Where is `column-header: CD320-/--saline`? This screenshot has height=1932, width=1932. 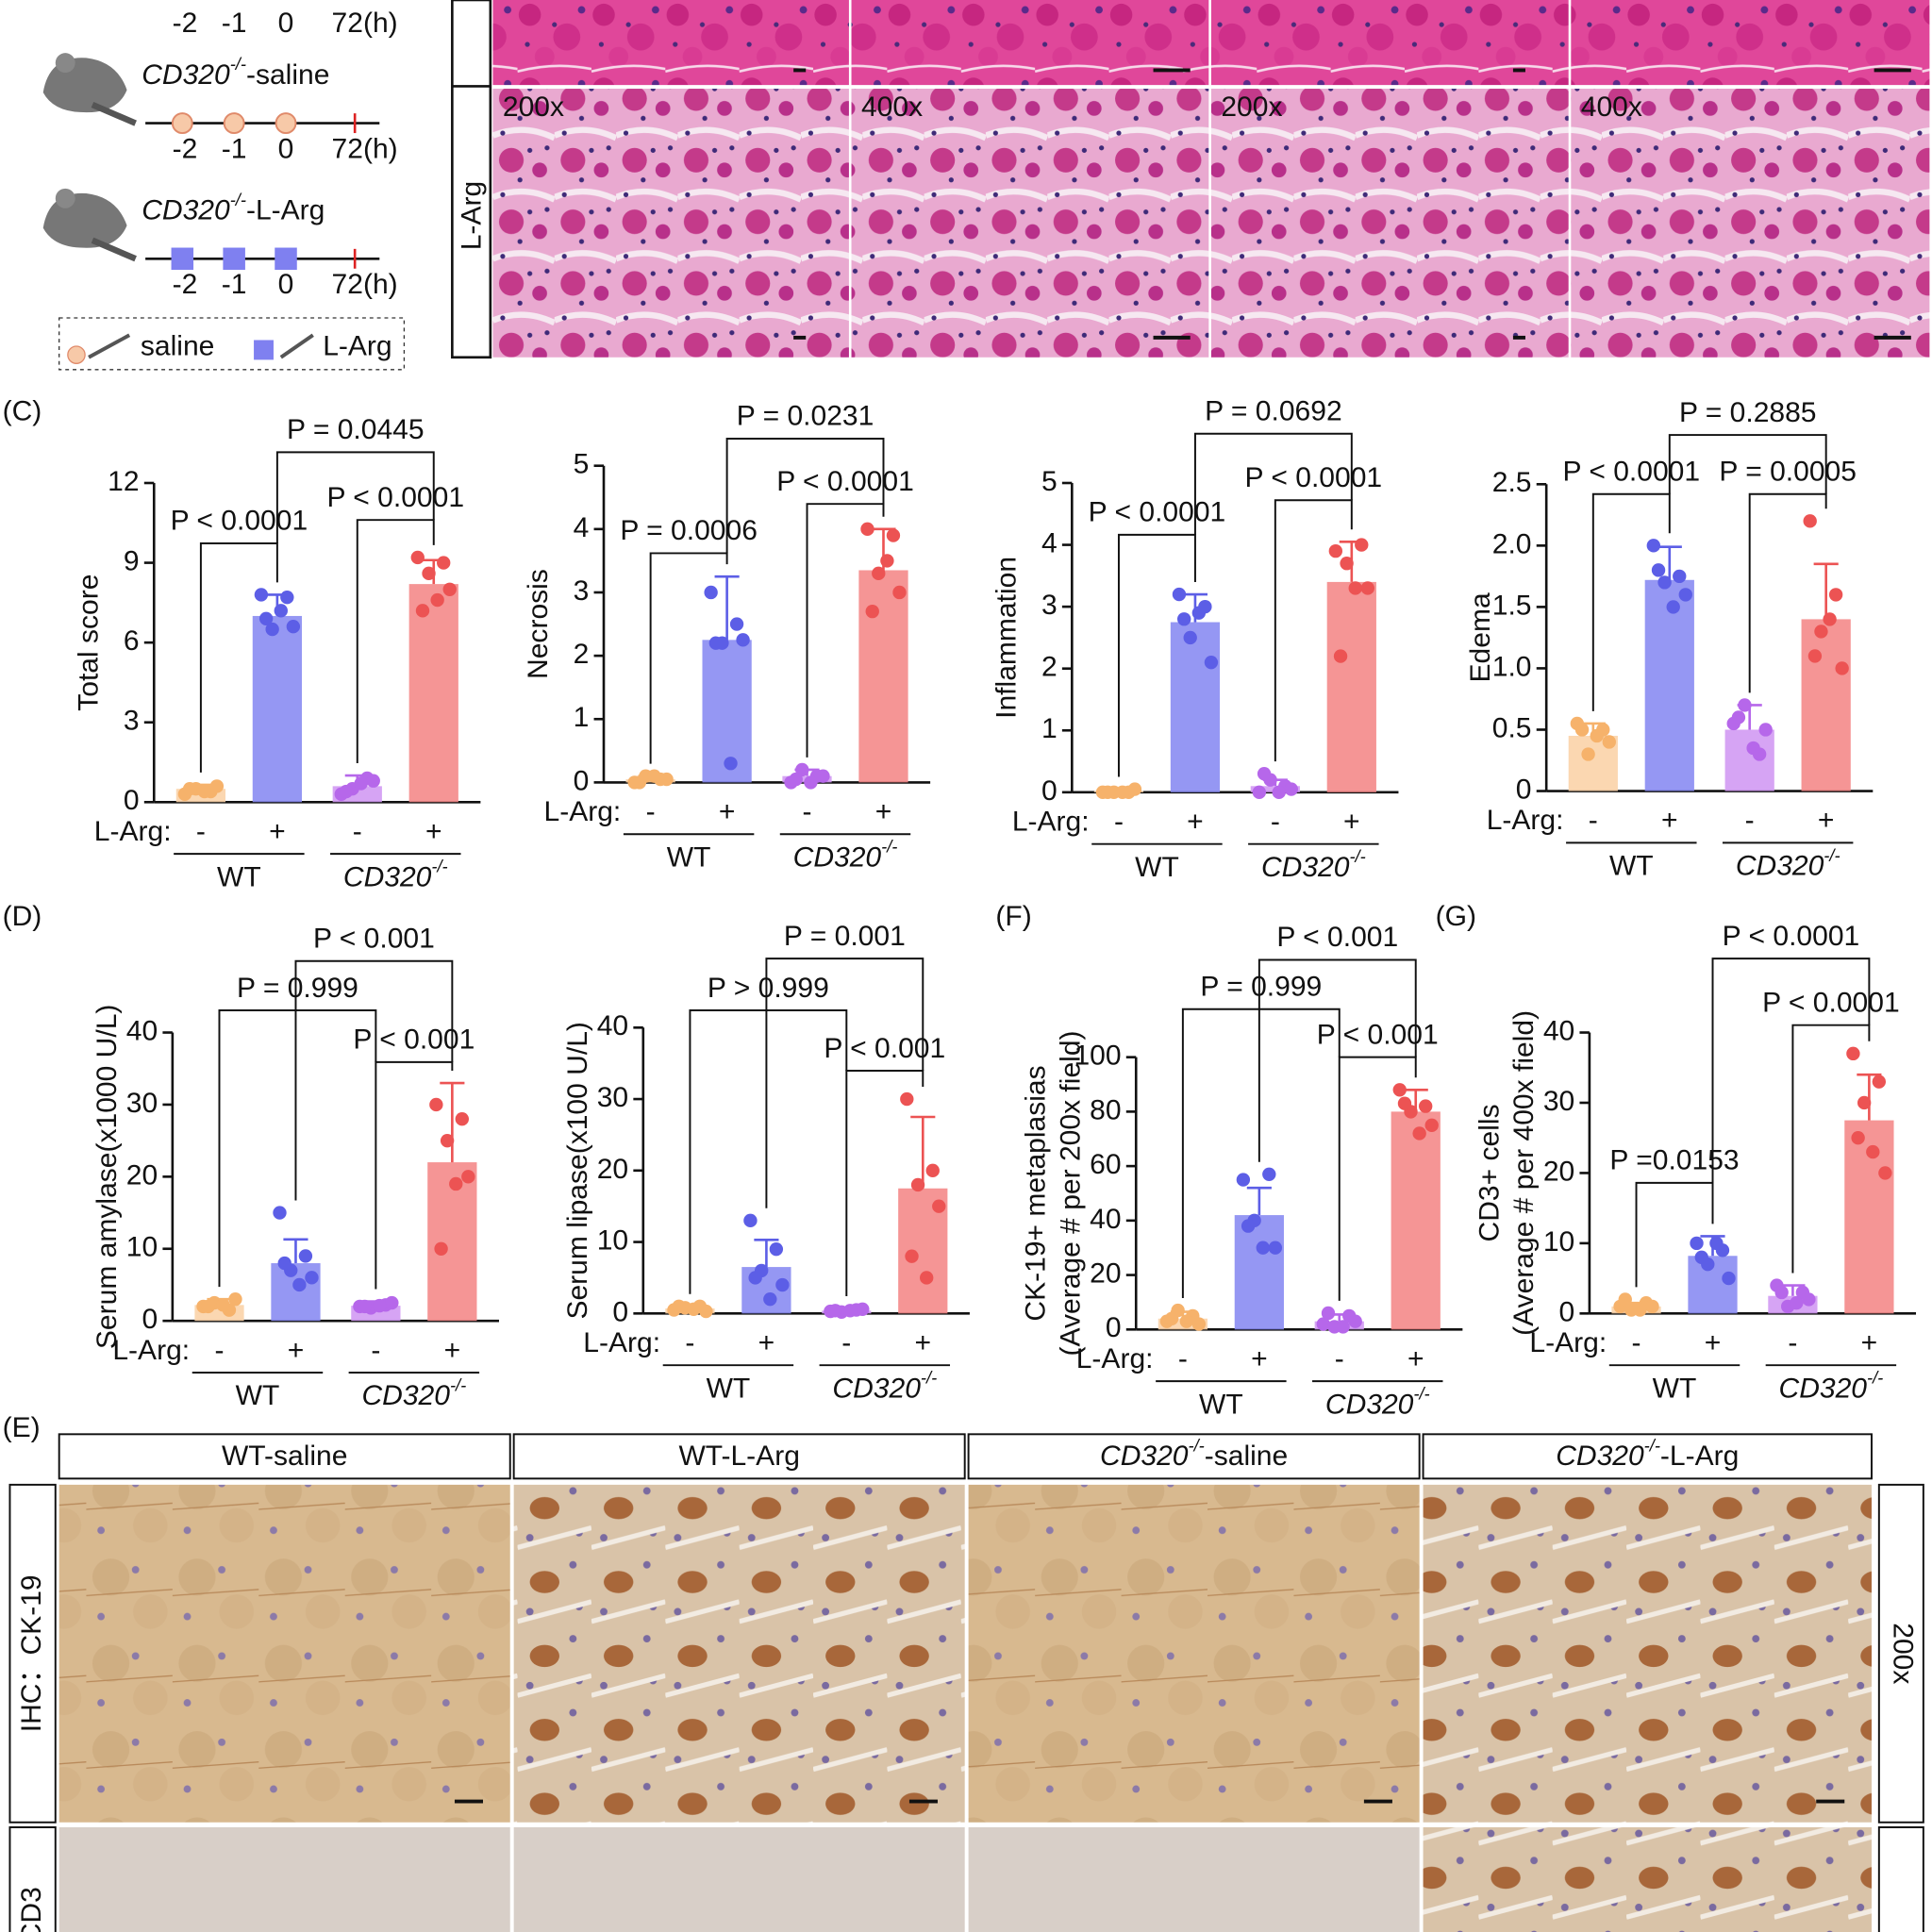 column-header: CD320-/--saline is located at coordinates (1194, 1454).